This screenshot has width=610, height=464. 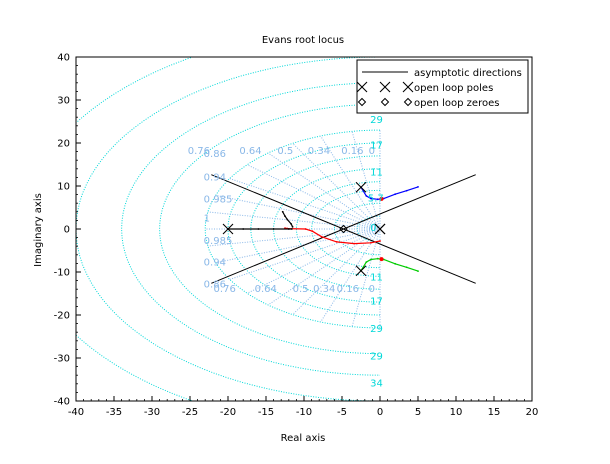 I want to click on y-tick-label: -20, so click(x=62, y=316).